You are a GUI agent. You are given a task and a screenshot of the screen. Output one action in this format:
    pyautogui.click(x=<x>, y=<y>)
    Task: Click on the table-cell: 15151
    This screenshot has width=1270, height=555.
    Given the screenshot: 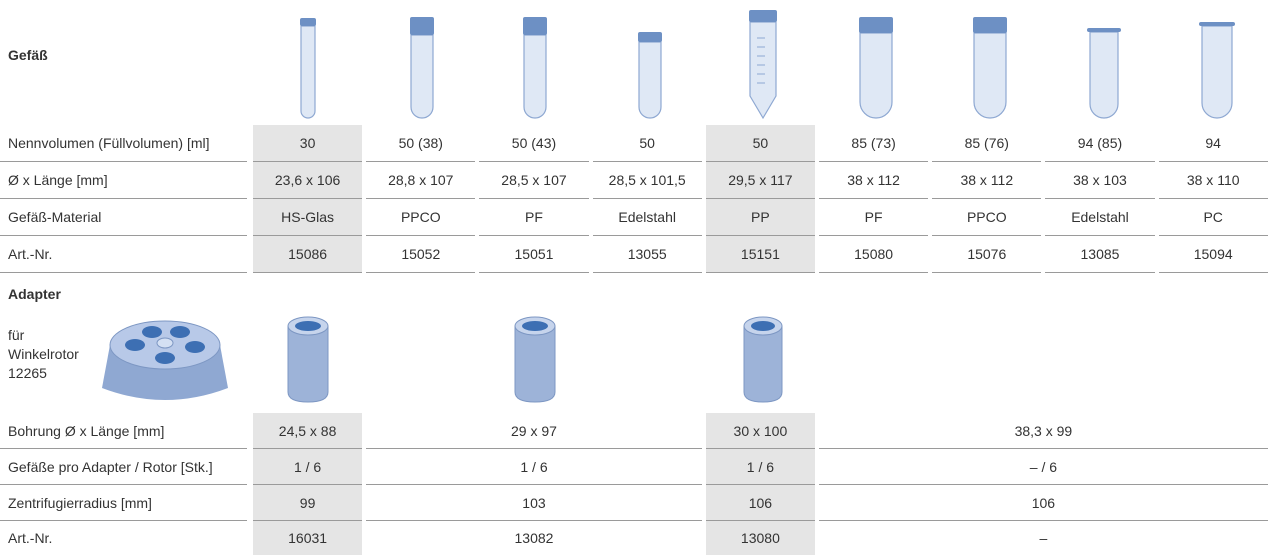 What is the action you would take?
    pyautogui.click(x=760, y=254)
    